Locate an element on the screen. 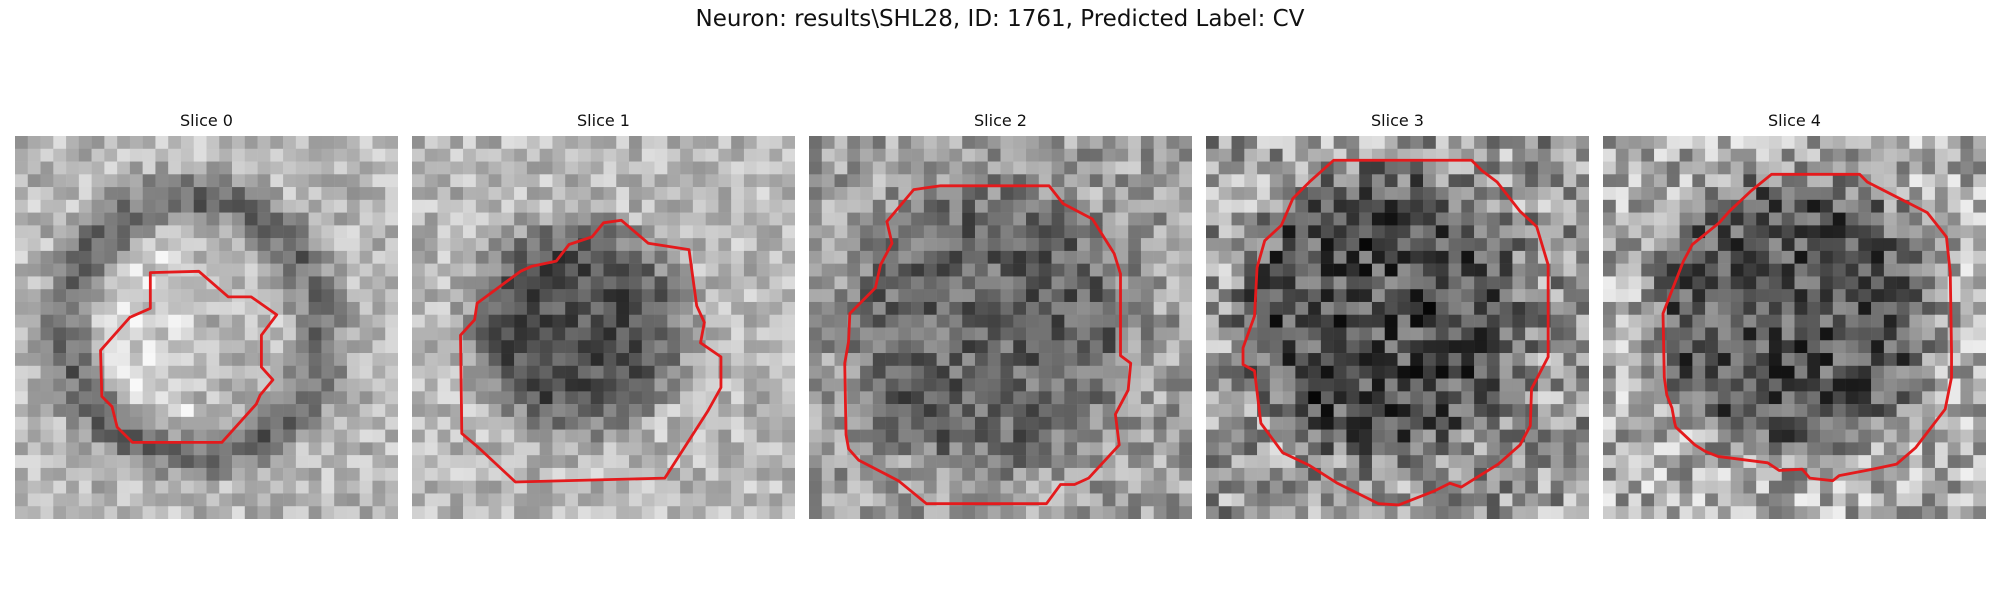 Image resolution: width=2000 pixels, height=600 pixels. slice-panel-4: Slice 4 is located at coordinates (1794, 314).